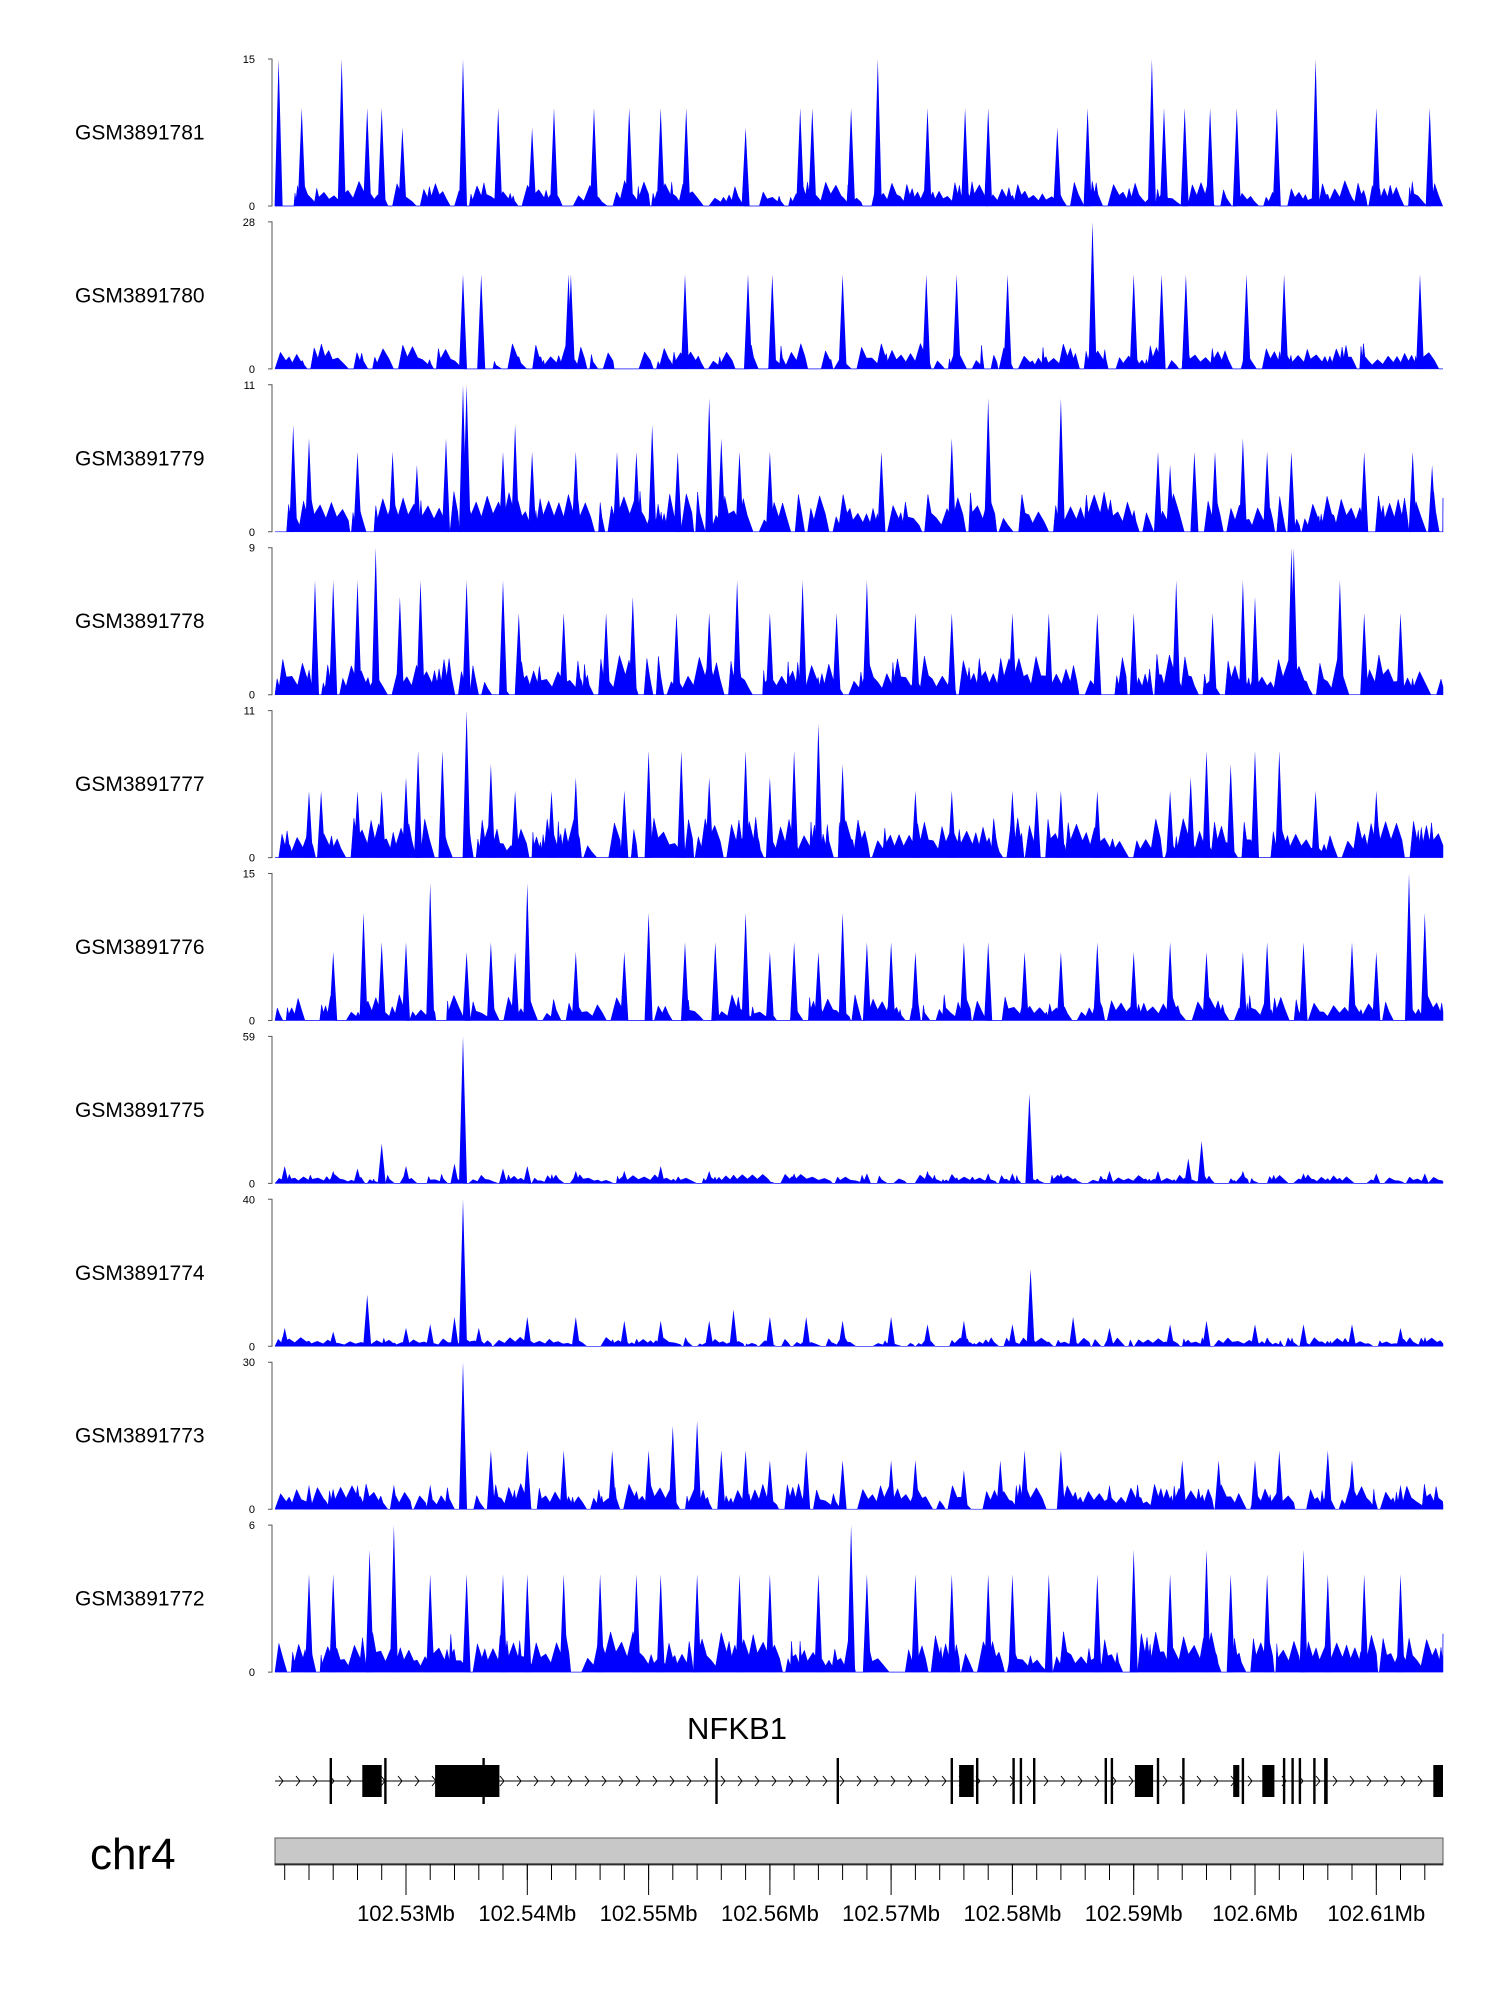  Describe the element at coordinates (759, 1273) in the screenshot. I see `track-GSM3891774: GSM3891774 40 0` at that location.